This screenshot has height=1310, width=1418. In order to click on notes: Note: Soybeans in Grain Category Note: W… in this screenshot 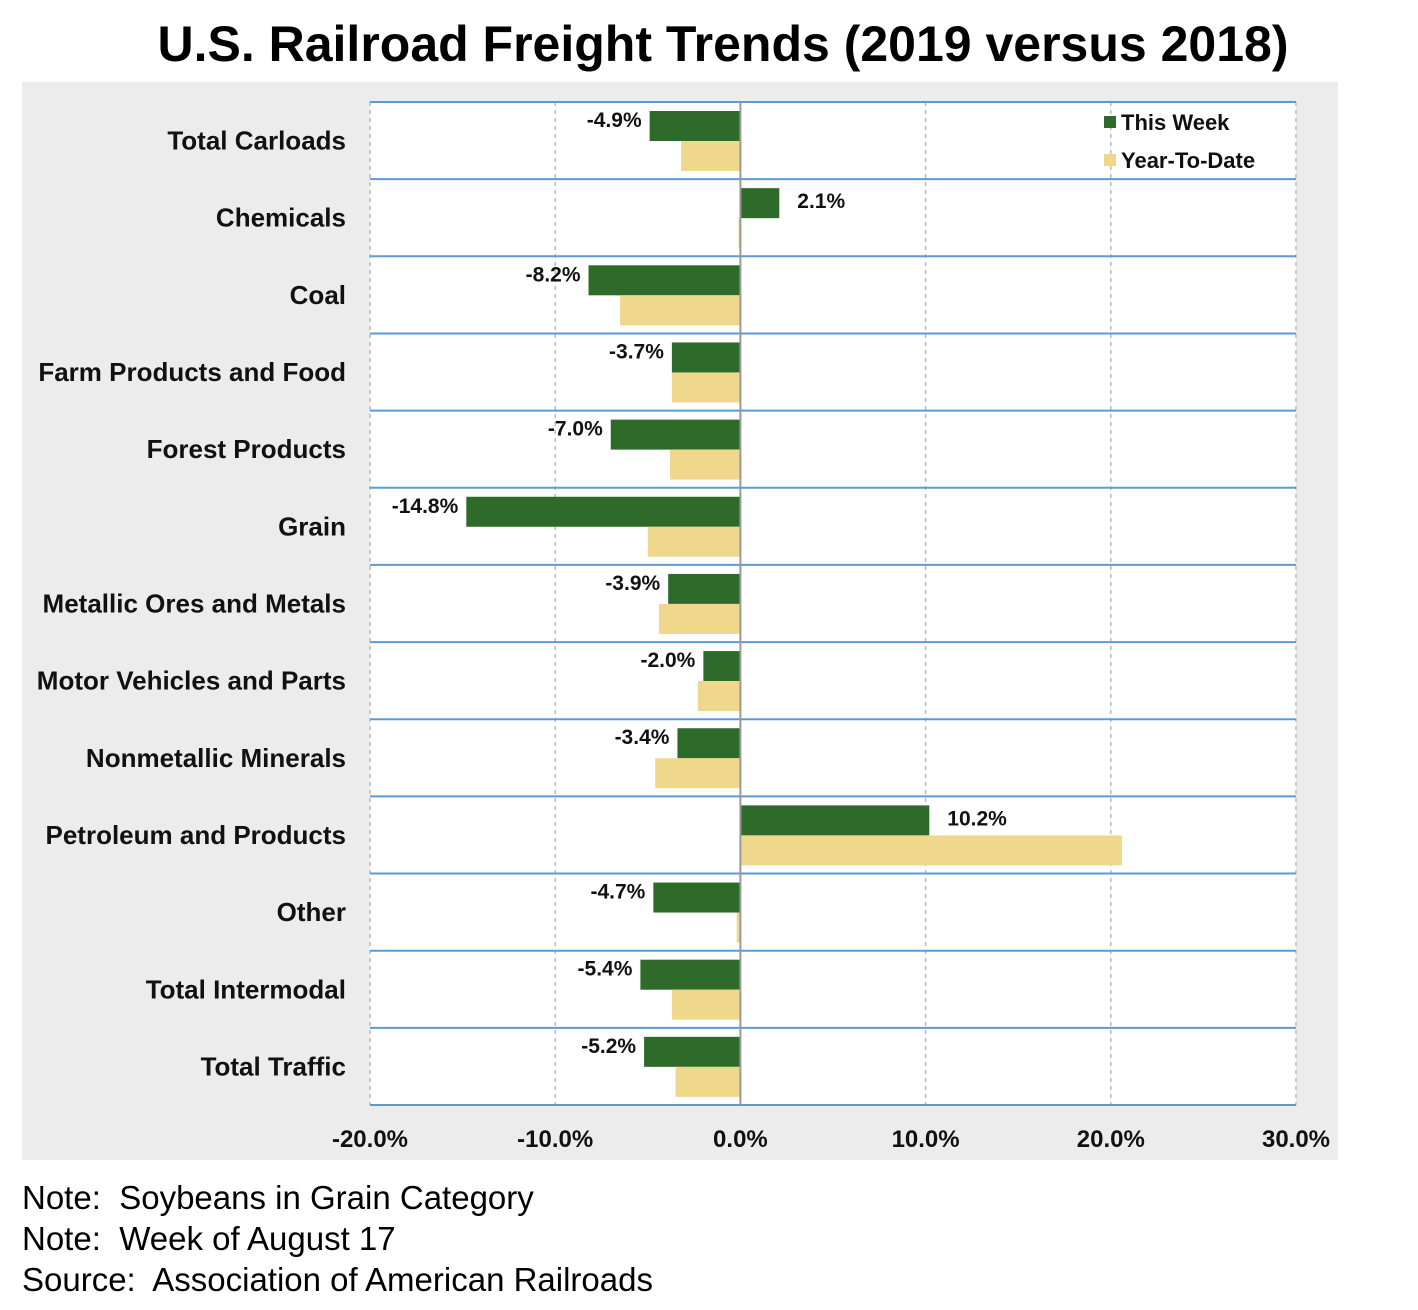, I will do `click(337, 1238)`.